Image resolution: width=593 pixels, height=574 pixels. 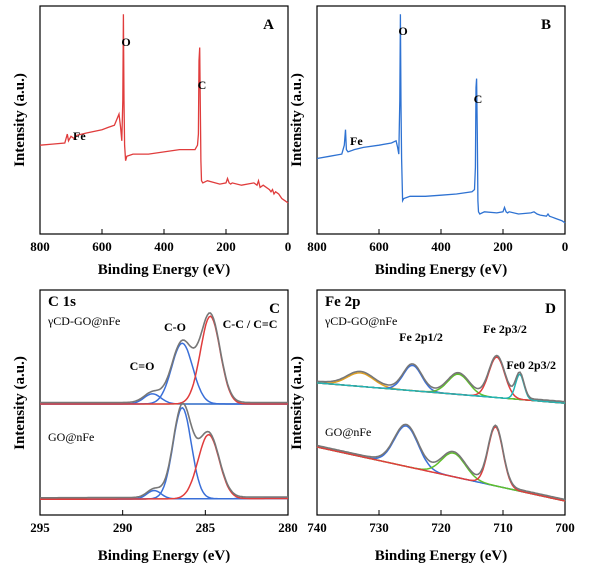 I want to click on panel-b-letter: B, so click(x=546, y=25).